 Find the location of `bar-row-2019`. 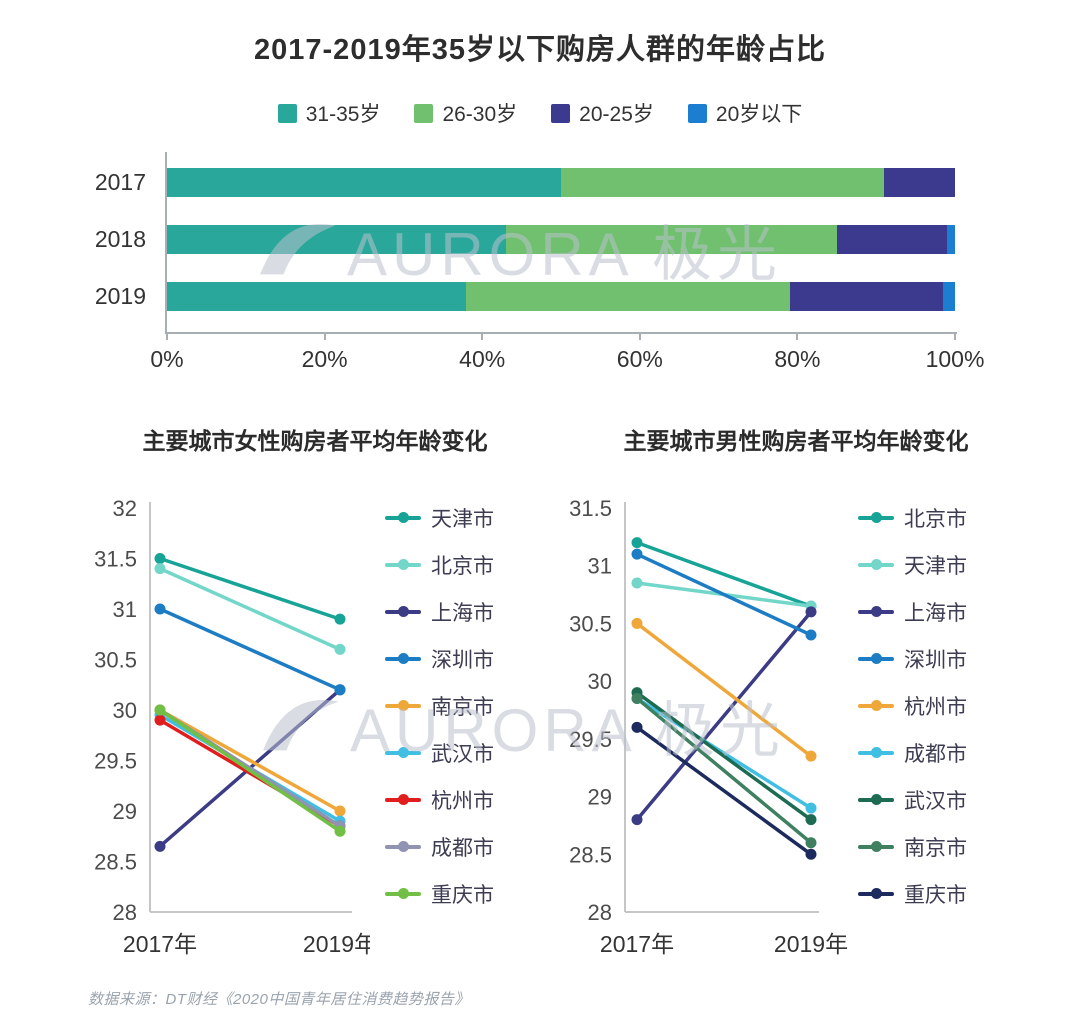

bar-row-2019 is located at coordinates (561, 296).